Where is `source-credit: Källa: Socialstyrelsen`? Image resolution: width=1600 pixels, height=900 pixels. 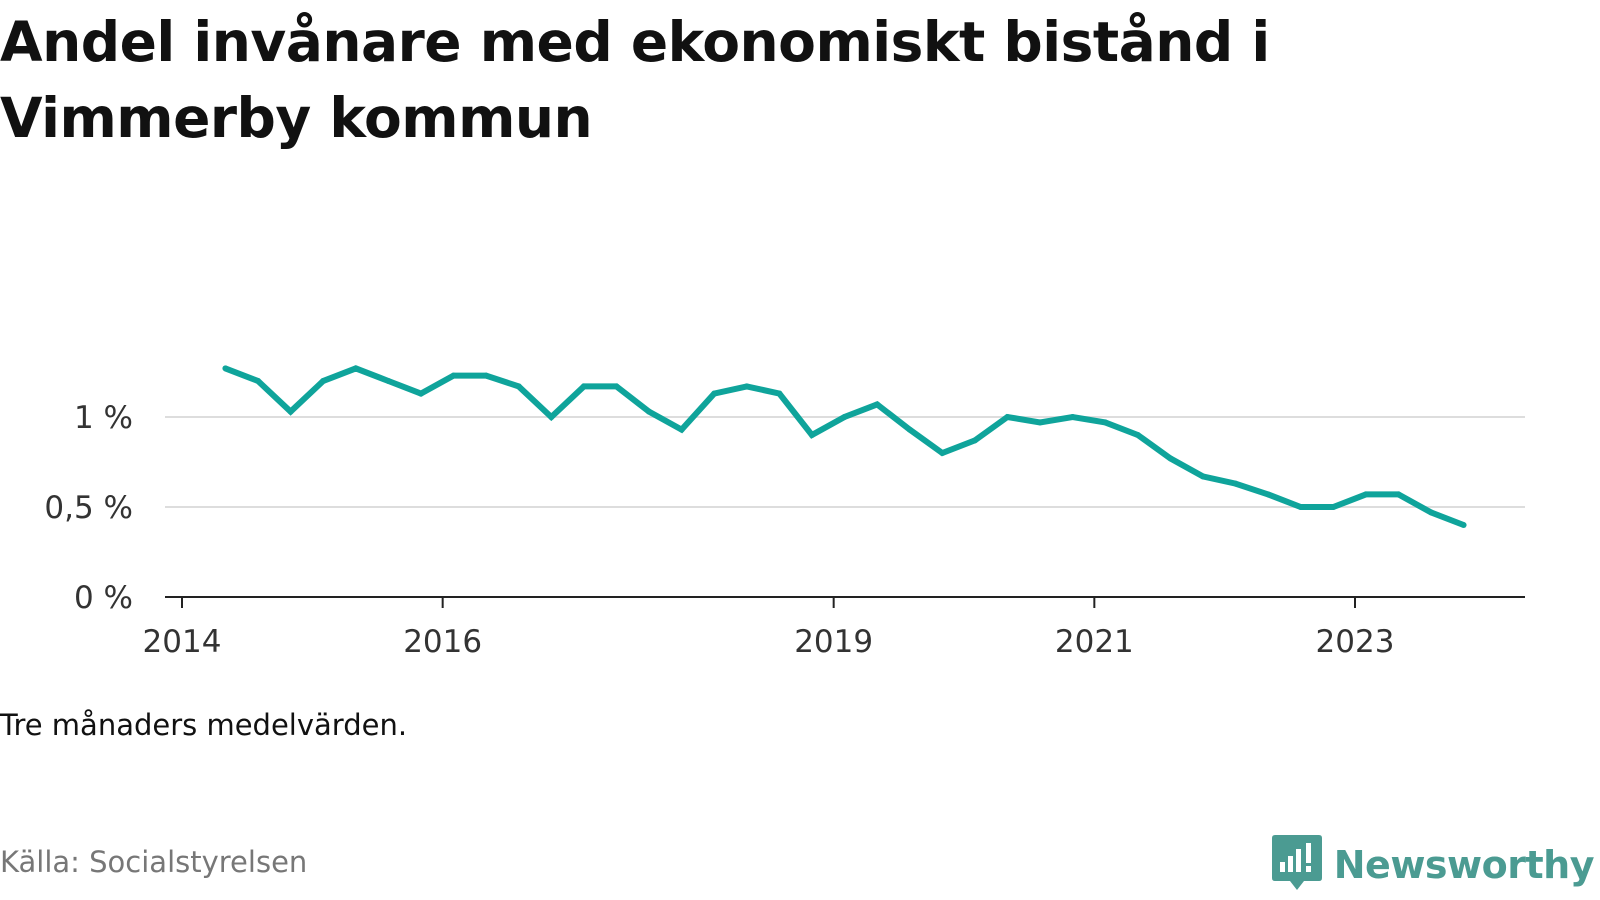 source-credit: Källa: Socialstyrelsen is located at coordinates (154, 862).